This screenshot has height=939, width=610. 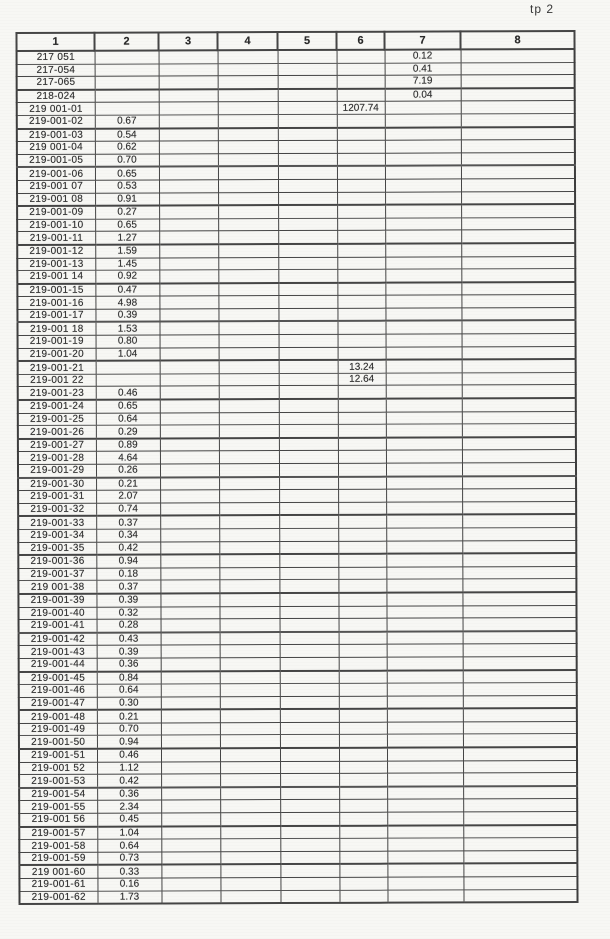 I want to click on value-cell: 2.07, so click(x=128, y=496).